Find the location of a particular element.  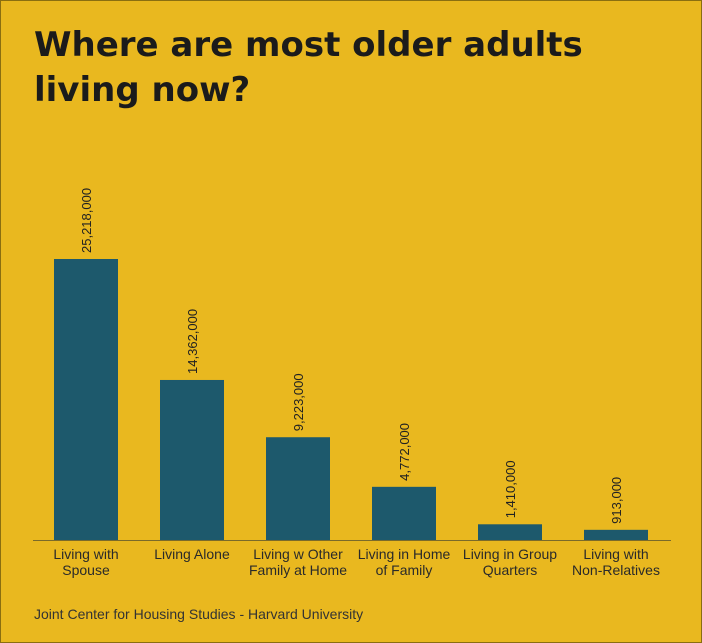

value-label-0: 25,218,000 is located at coordinates (86, 220).